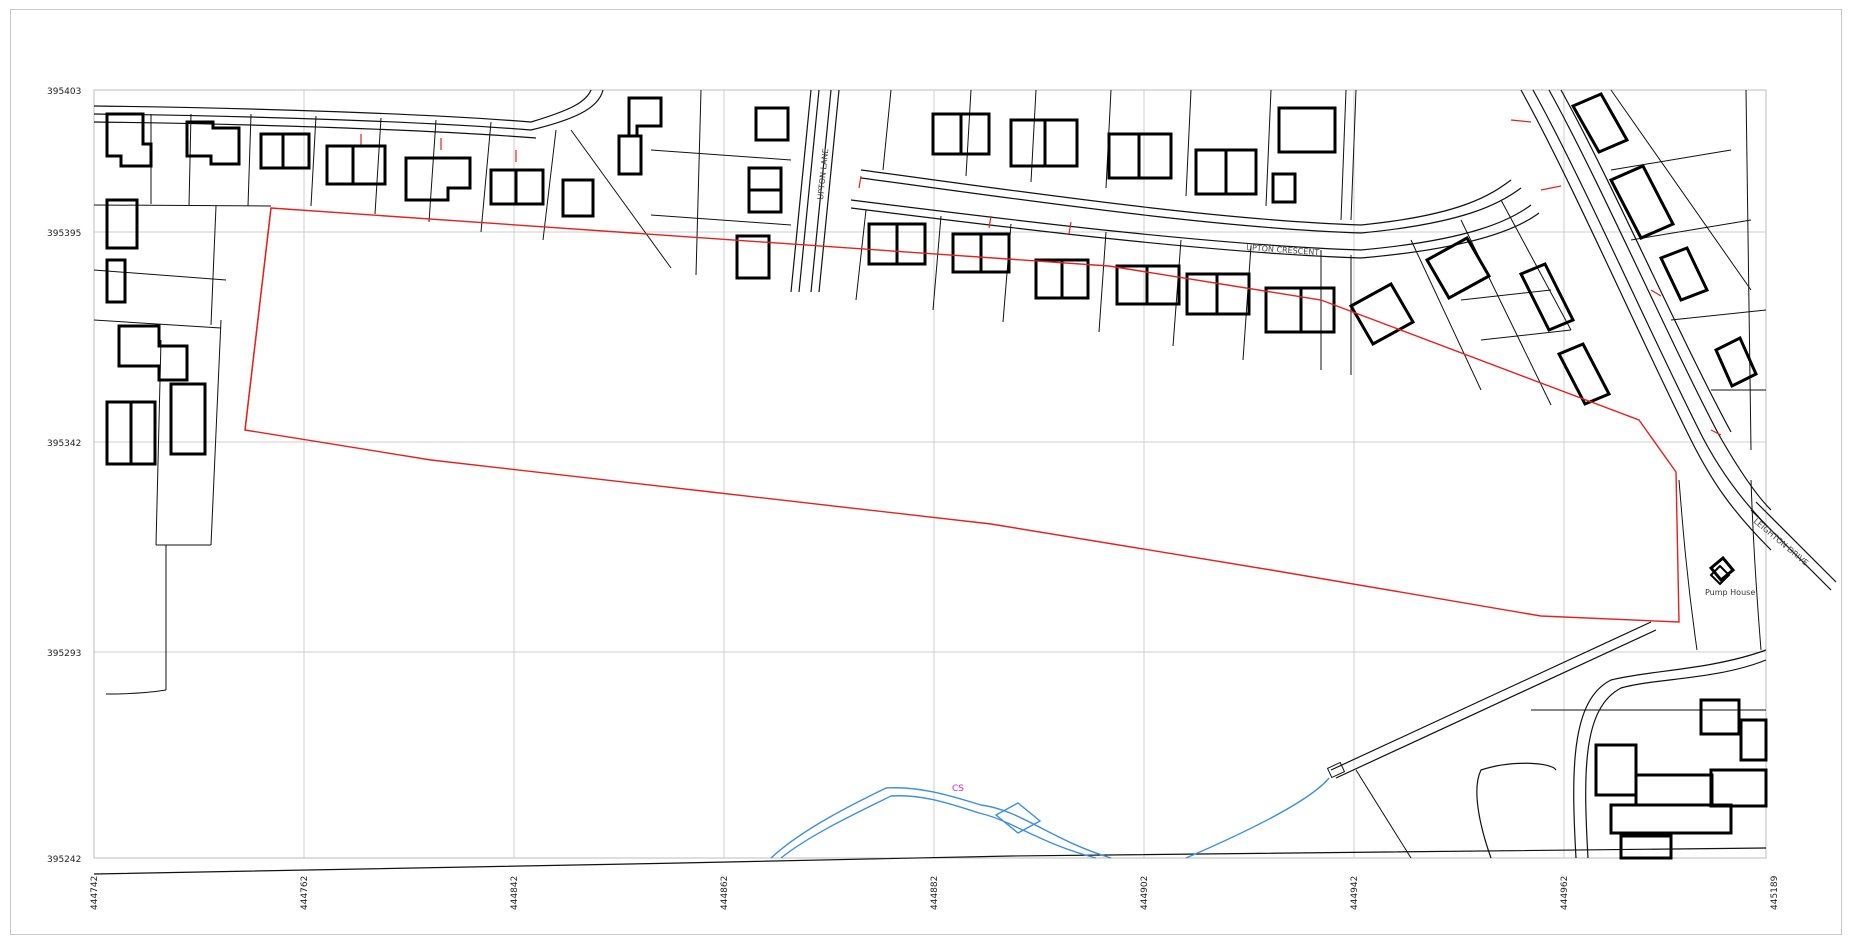  I want to click on watercourse: CS, so click(1050, 818).